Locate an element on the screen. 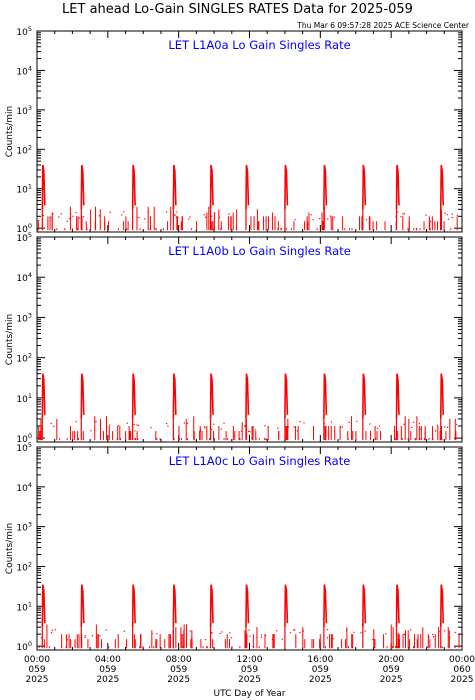  panel-title: LET L1A0b Lo Gain Singles Rate is located at coordinates (259, 251).